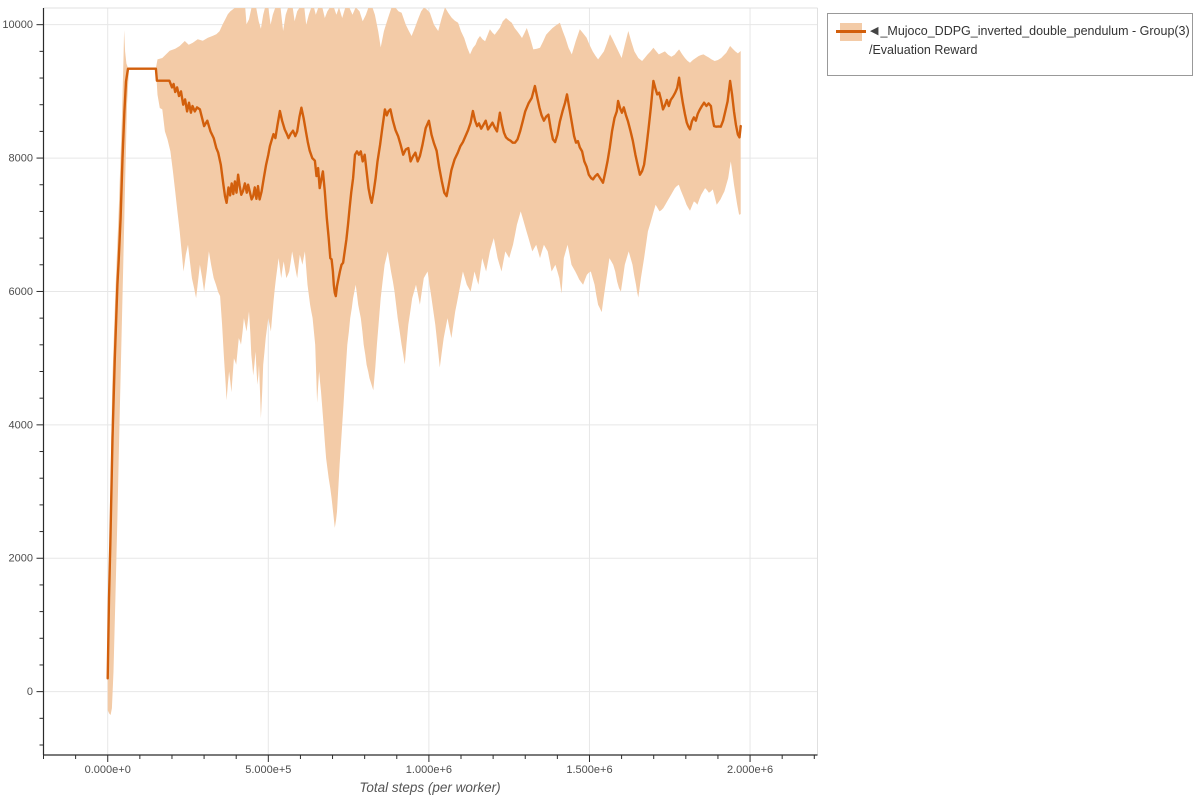 The width and height of the screenshot is (1200, 800). What do you see at coordinates (21, 159) in the screenshot?
I see `y-tick-label: 8000` at bounding box center [21, 159].